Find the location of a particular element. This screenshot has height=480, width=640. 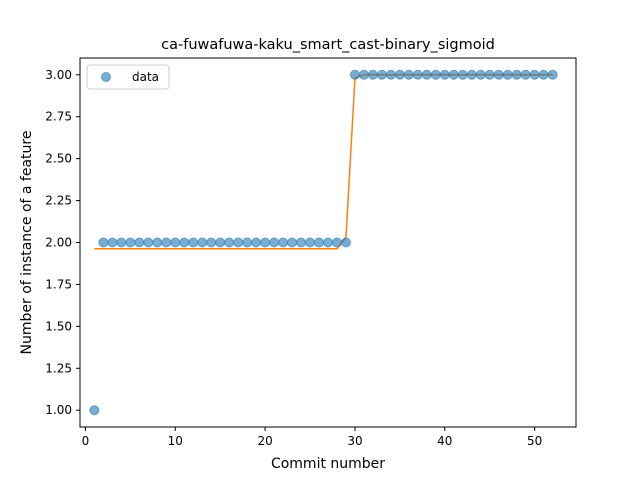

legend-box is located at coordinates (128, 77).